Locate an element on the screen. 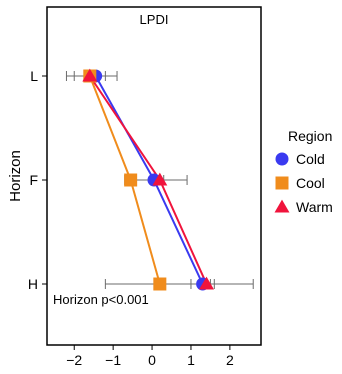  legend-key-cold is located at coordinates (282, 159).